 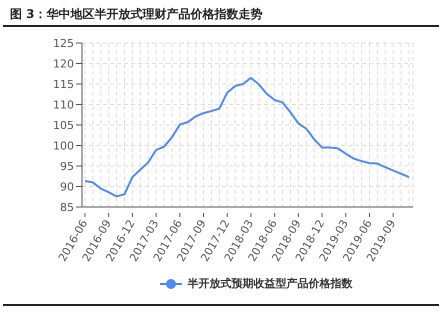 What do you see at coordinates (63, 43) in the screenshot?
I see `y-tick-label: 125` at bounding box center [63, 43].